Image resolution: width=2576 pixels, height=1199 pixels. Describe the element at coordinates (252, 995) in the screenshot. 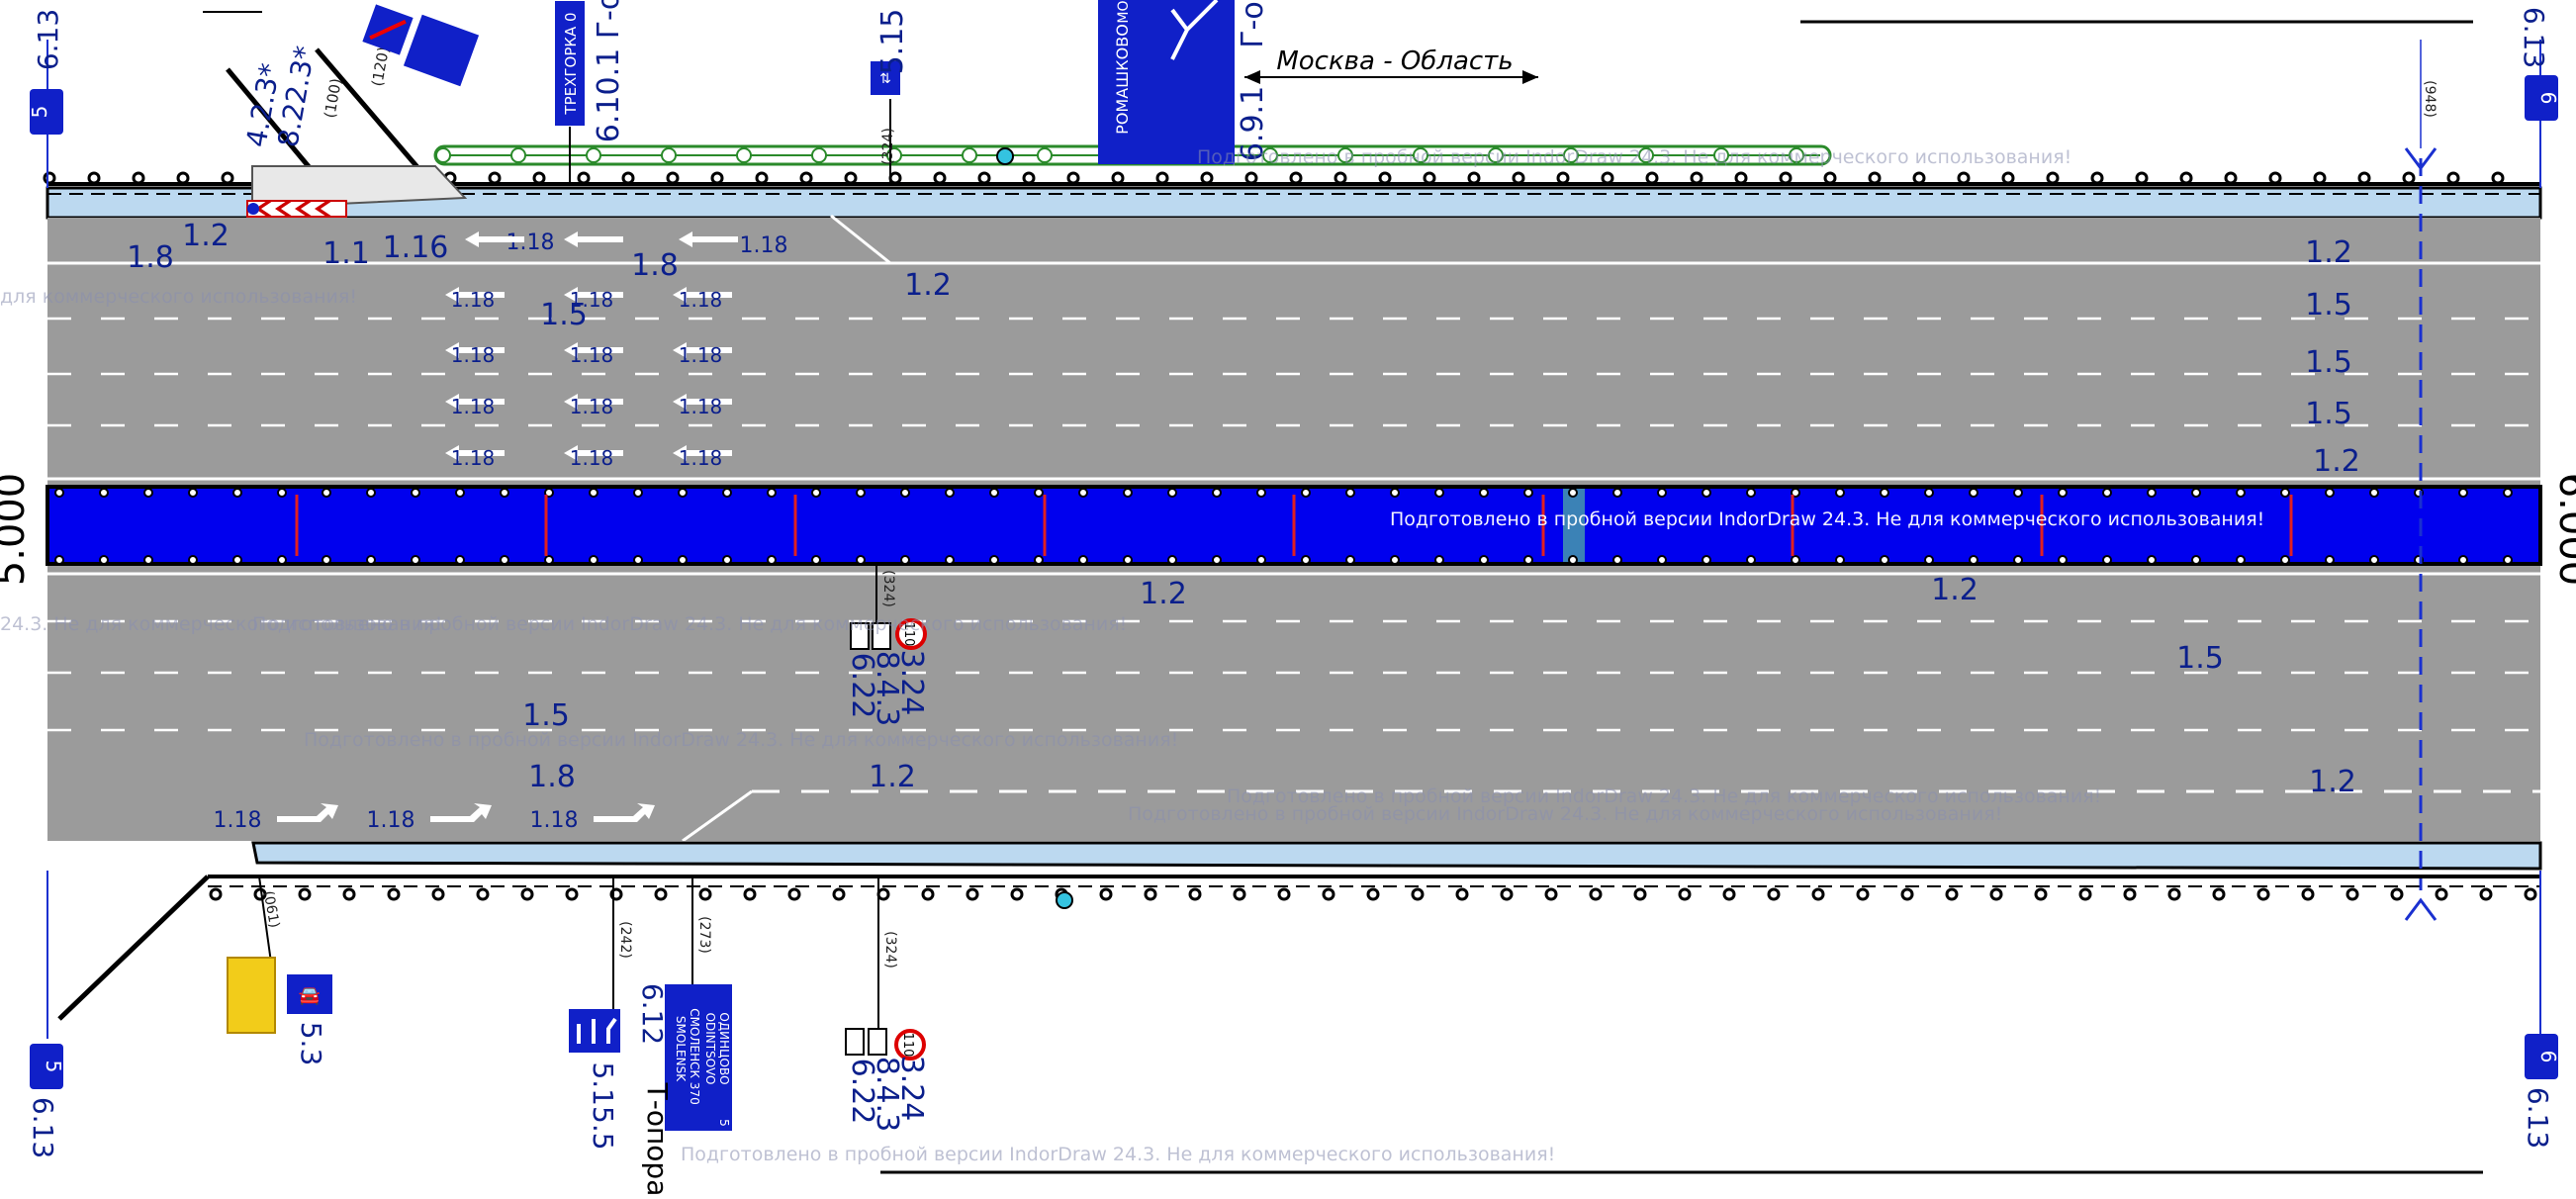

I see `warning-plate` at that location.